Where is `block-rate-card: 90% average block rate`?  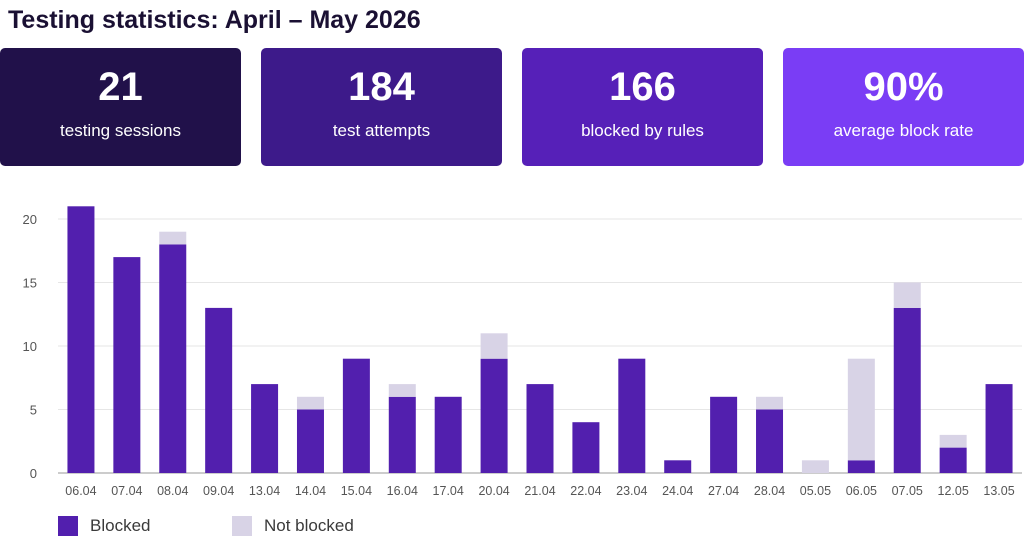
block-rate-card: 90% average block rate is located at coordinates (903, 107).